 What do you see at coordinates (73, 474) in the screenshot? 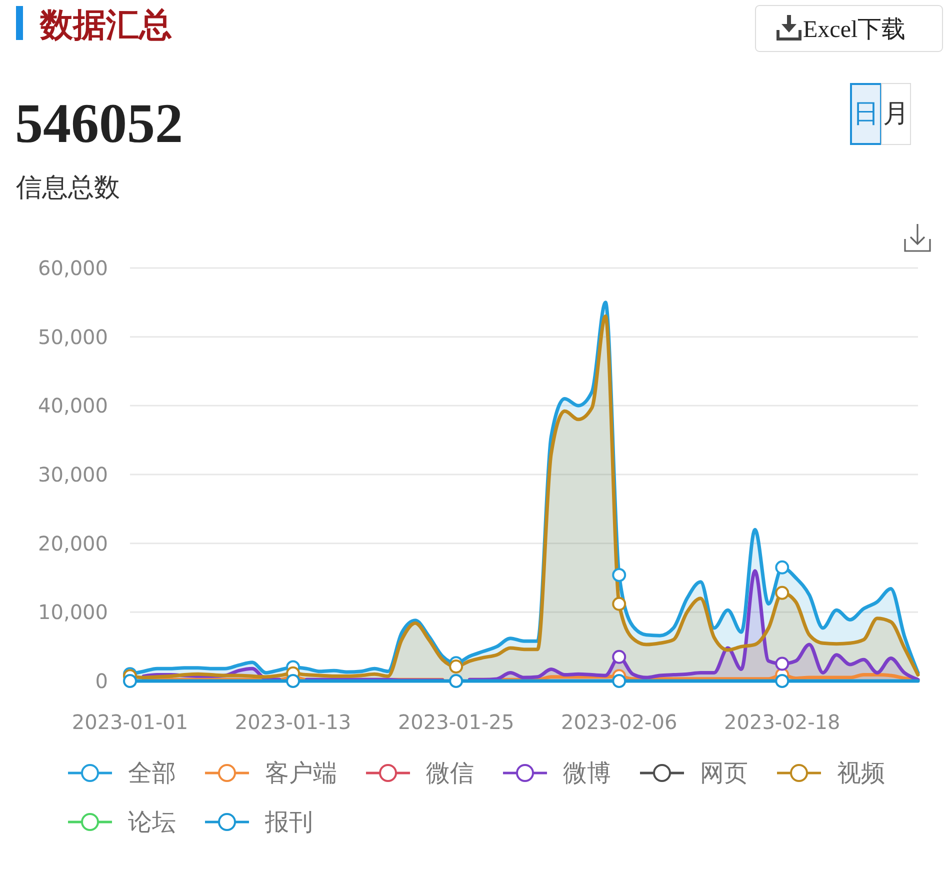
I see `y-tick-label: 30,000` at bounding box center [73, 474].